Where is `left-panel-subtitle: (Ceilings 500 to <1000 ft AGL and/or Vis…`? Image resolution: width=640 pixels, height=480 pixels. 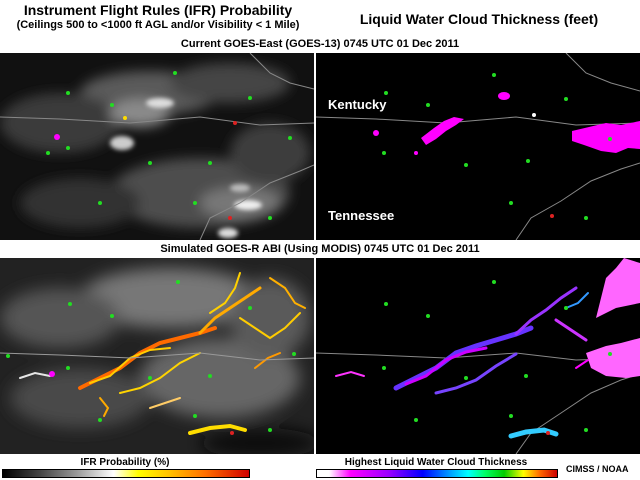 left-panel-subtitle: (Ceilings 500 to <1000 ft AGL and/or Vis… is located at coordinates (158, 25).